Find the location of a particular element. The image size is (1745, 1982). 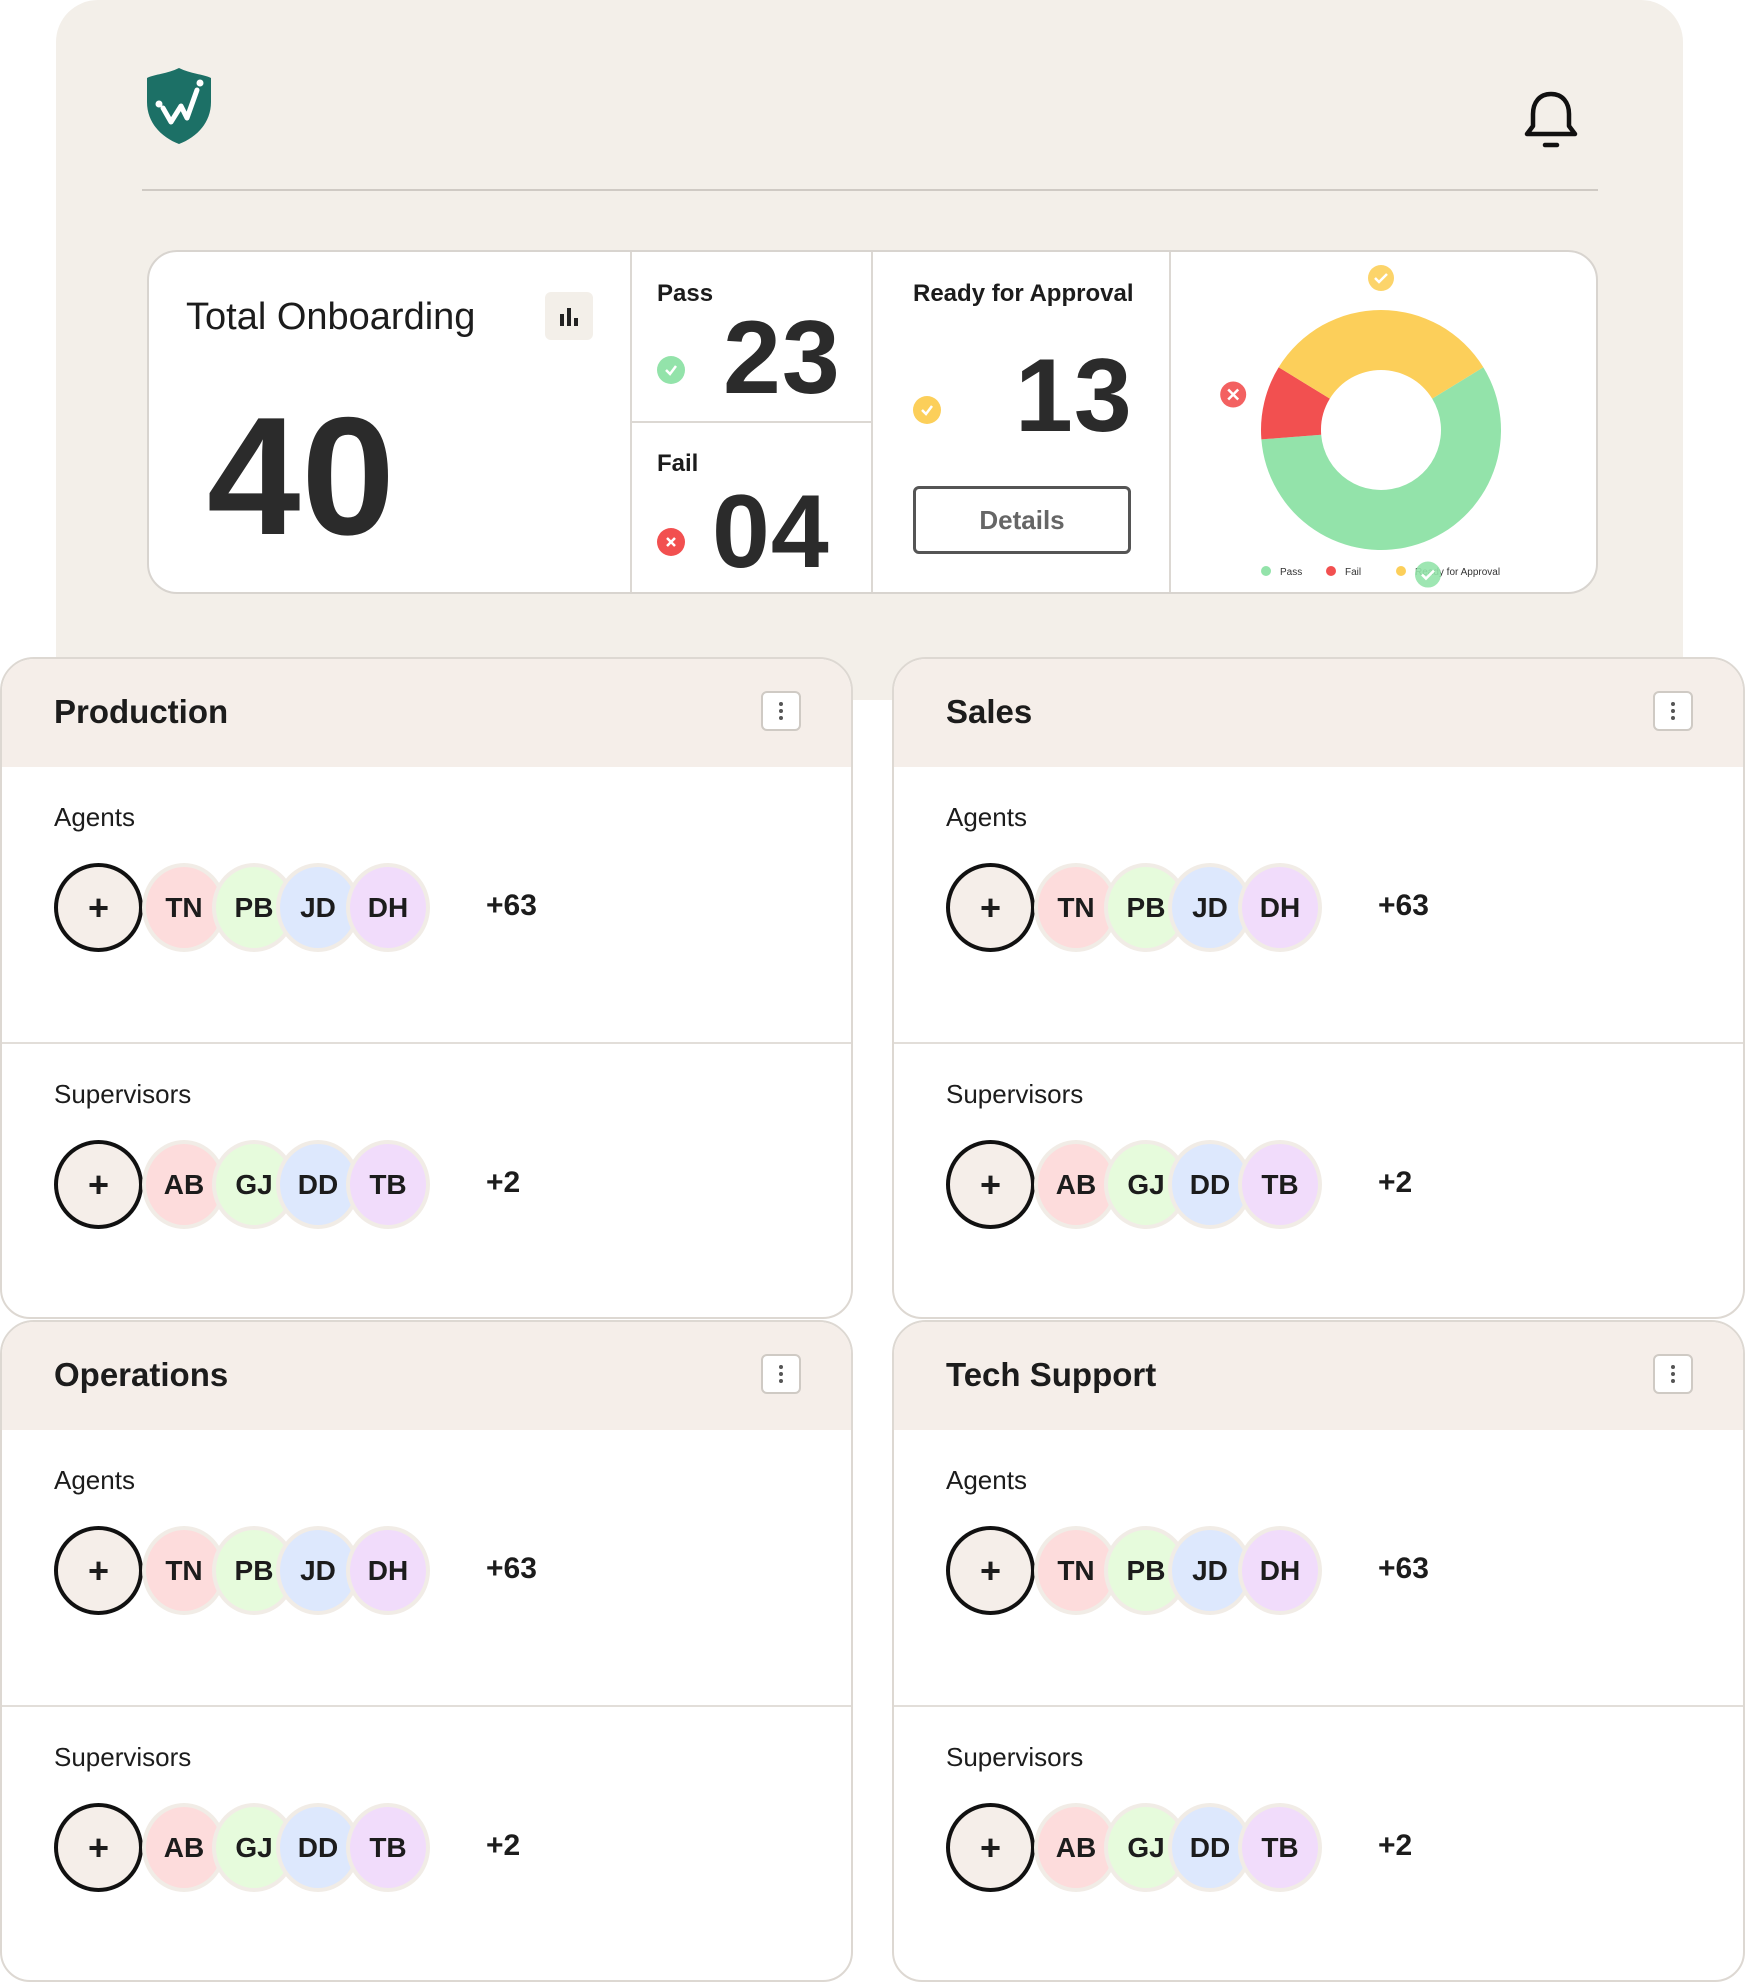

legend-label: Fail is located at coordinates (1353, 572).